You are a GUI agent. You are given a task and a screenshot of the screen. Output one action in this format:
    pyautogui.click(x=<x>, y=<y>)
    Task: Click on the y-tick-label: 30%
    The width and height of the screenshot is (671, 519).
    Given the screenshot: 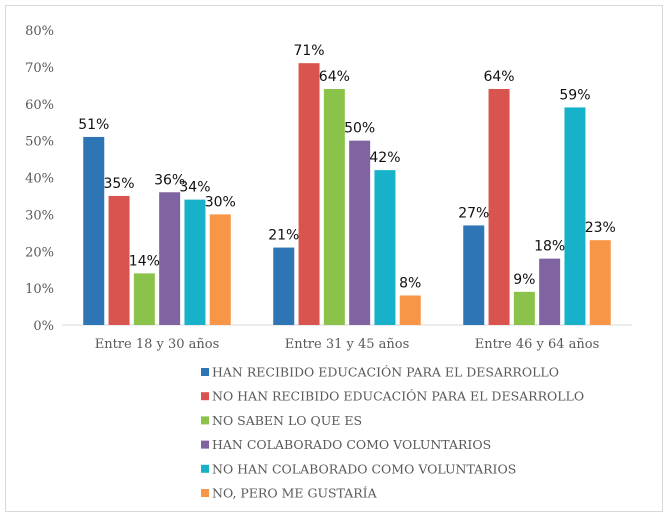 What is the action you would take?
    pyautogui.click(x=39, y=215)
    